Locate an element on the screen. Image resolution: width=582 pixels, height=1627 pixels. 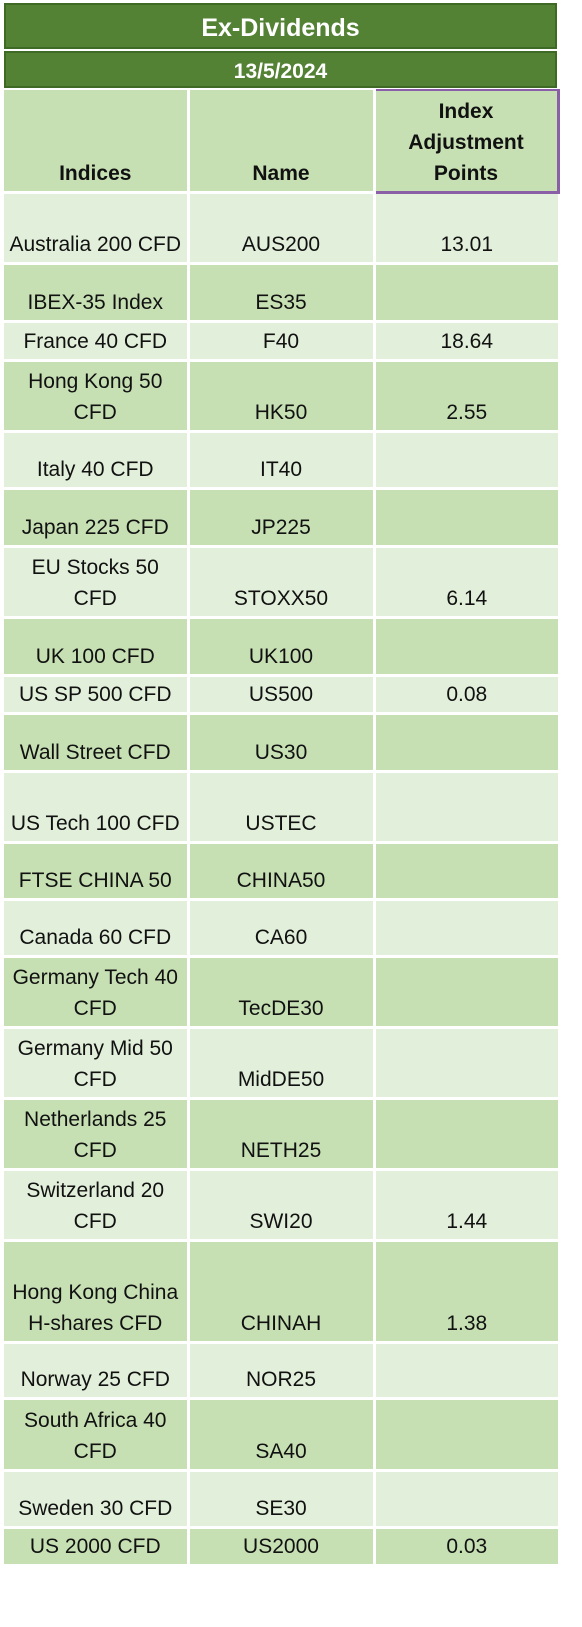
table-row: Germany Tech 40 CFD TecDE30 is located at coordinates (281, 992).